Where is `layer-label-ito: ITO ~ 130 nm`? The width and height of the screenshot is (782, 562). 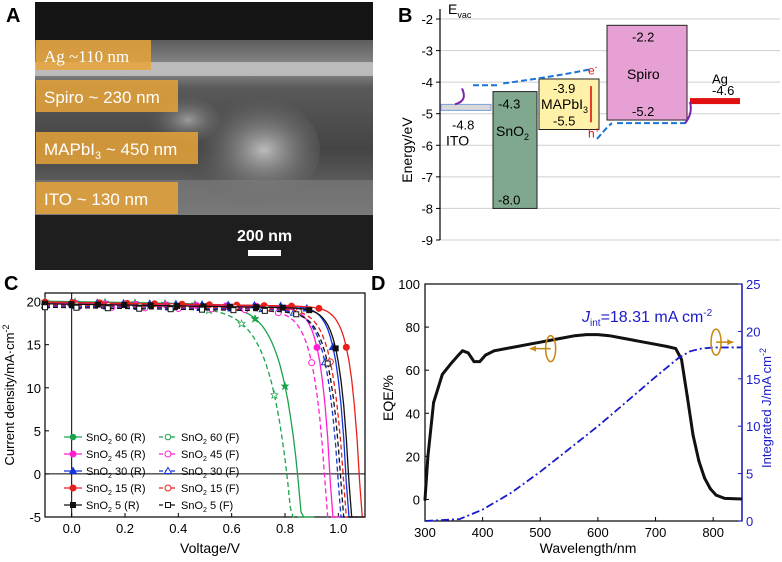 layer-label-ito: ITO ~ 130 nm is located at coordinates (96, 199).